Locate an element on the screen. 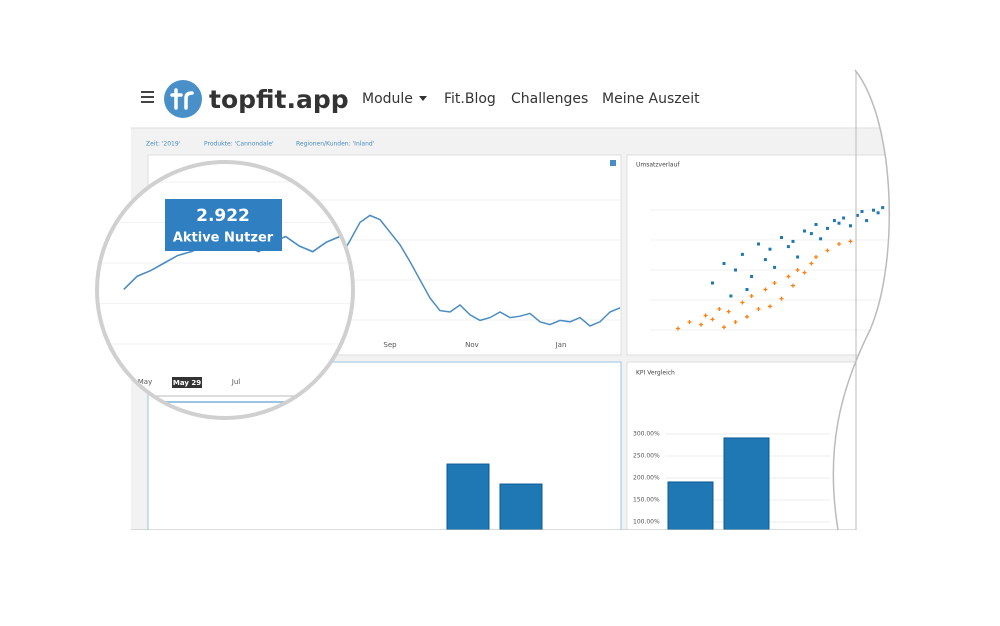 The image size is (1000, 626). x-tick-label: Sep is located at coordinates (390, 345).